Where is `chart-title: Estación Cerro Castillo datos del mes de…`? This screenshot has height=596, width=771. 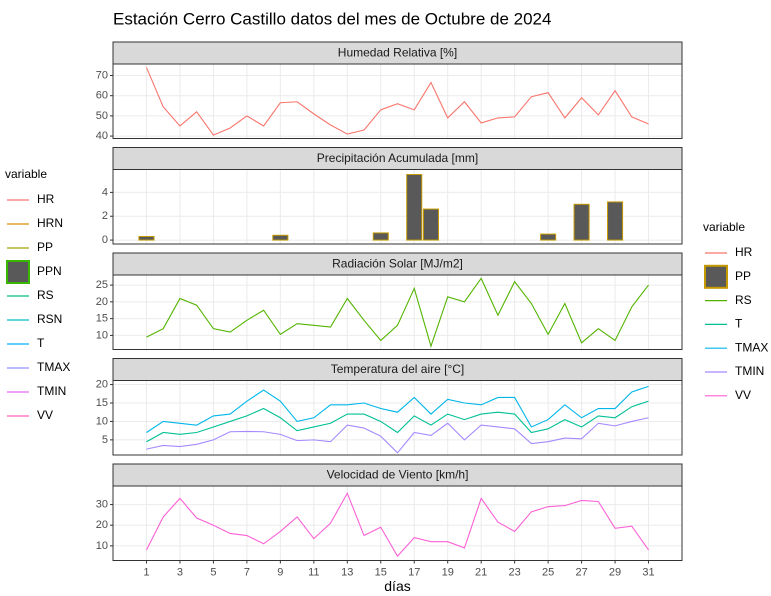 chart-title: Estación Cerro Castillo datos del mes de… is located at coordinates (332, 18).